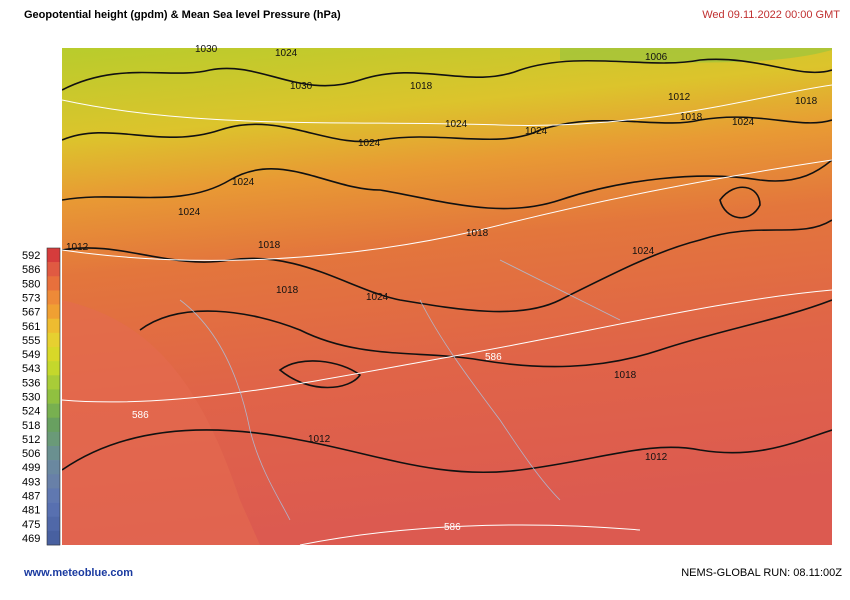 The width and height of the screenshot is (850, 600). Describe the element at coordinates (31, 468) in the screenshot. I see `legend-label: 499` at that location.